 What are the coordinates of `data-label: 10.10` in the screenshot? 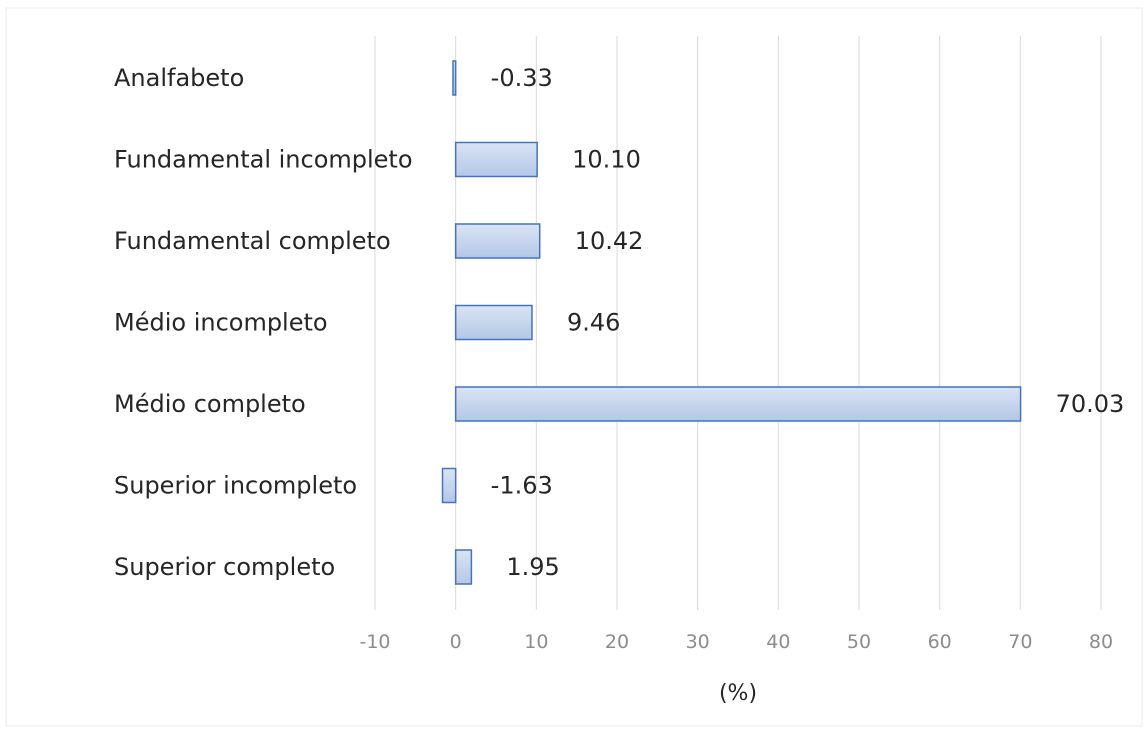 It's located at (606, 160).